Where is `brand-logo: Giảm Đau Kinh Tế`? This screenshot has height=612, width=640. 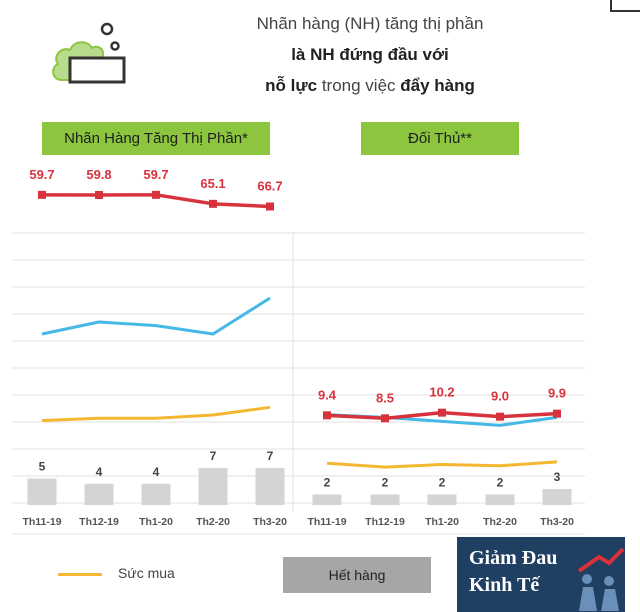 brand-logo: Giảm Đau Kinh Tế is located at coordinates (541, 574).